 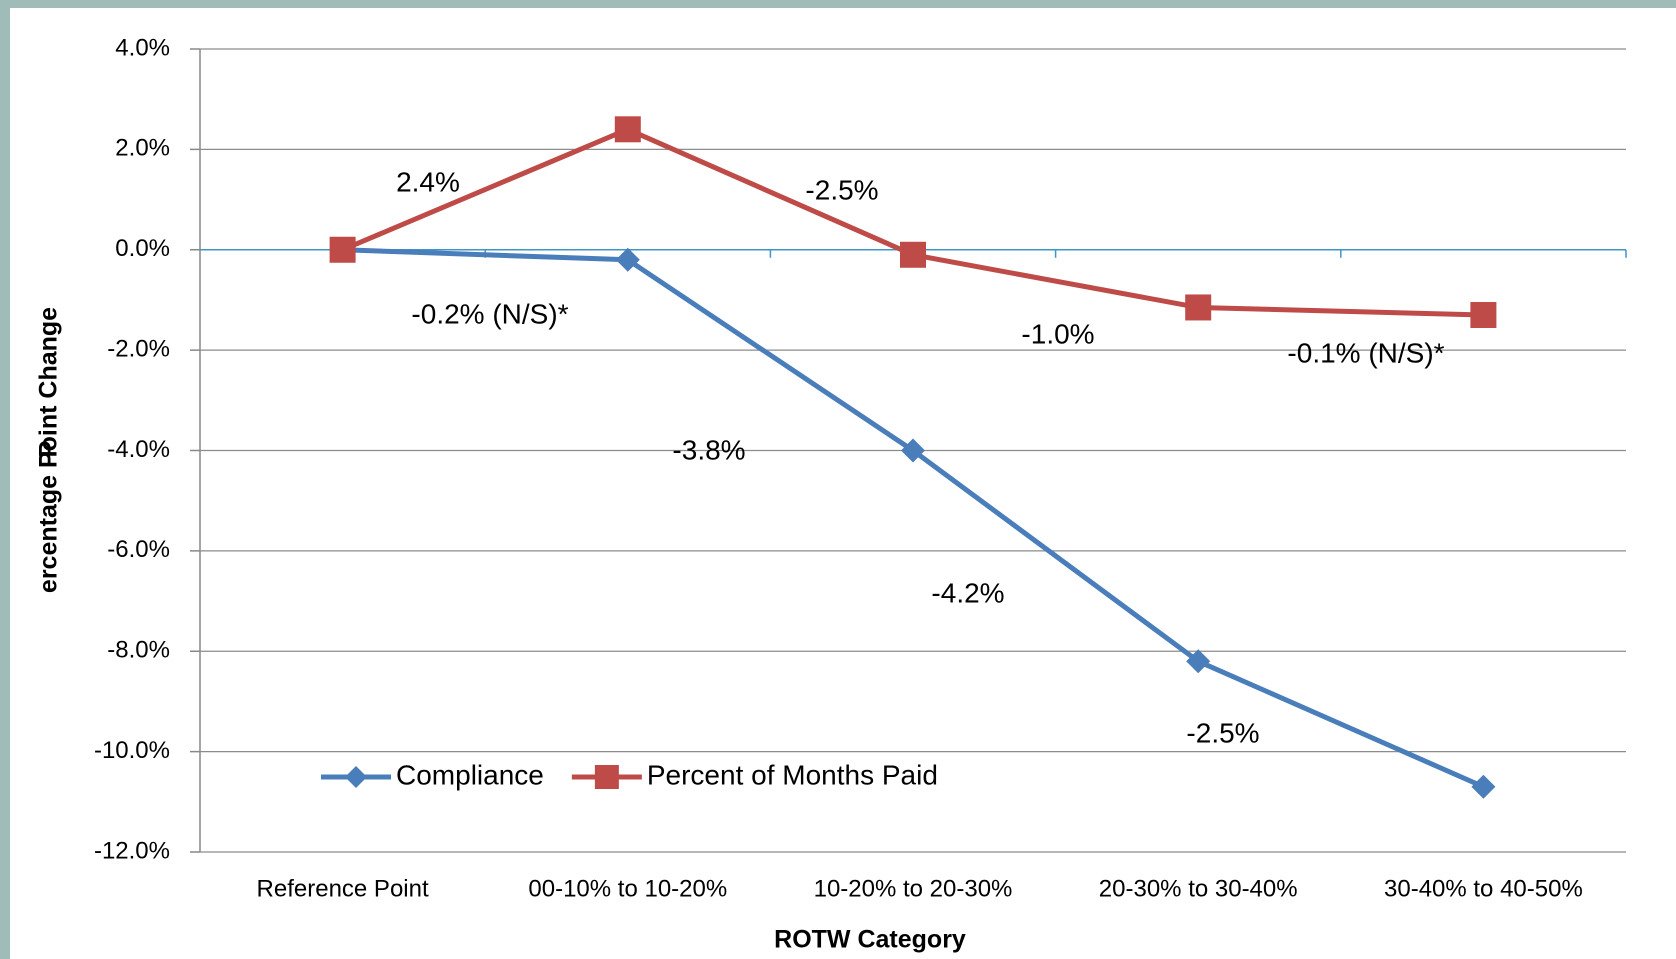 What do you see at coordinates (1365, 352) in the screenshot?
I see `annotation: -0.1% (N/S)*` at bounding box center [1365, 352].